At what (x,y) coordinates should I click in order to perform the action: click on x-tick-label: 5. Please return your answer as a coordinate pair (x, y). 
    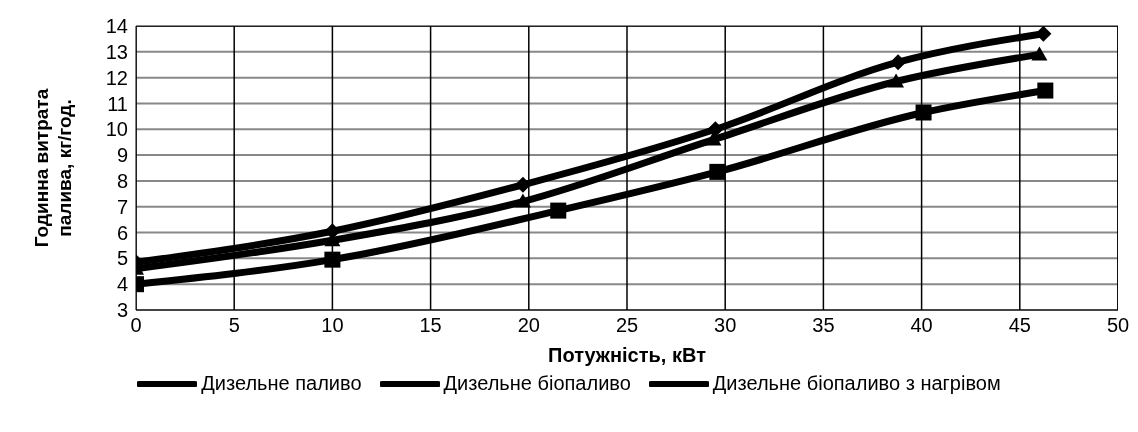
    Looking at the image, I should click on (234, 325).